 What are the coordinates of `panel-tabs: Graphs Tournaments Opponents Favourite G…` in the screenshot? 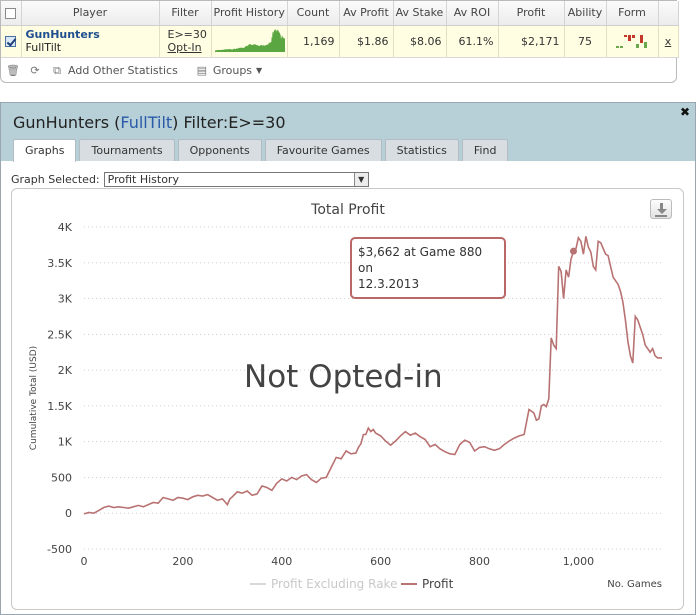 It's located at (261, 150).